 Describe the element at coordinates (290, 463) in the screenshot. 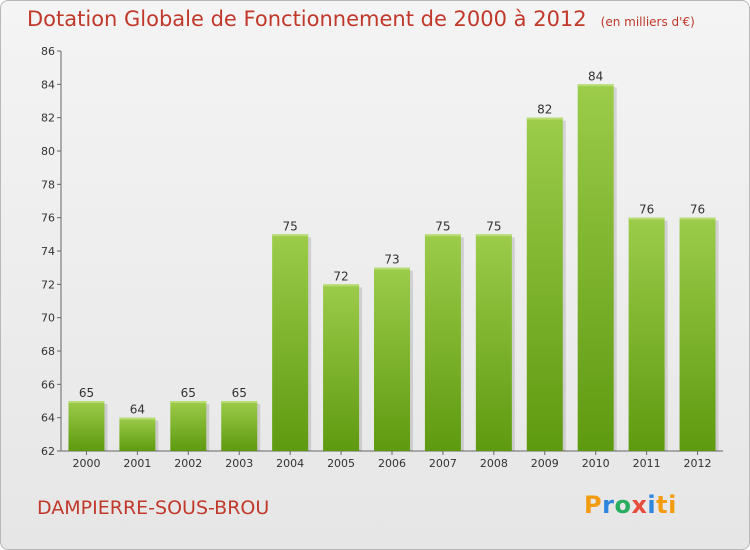

I see `x-tick-label: 2004` at that location.